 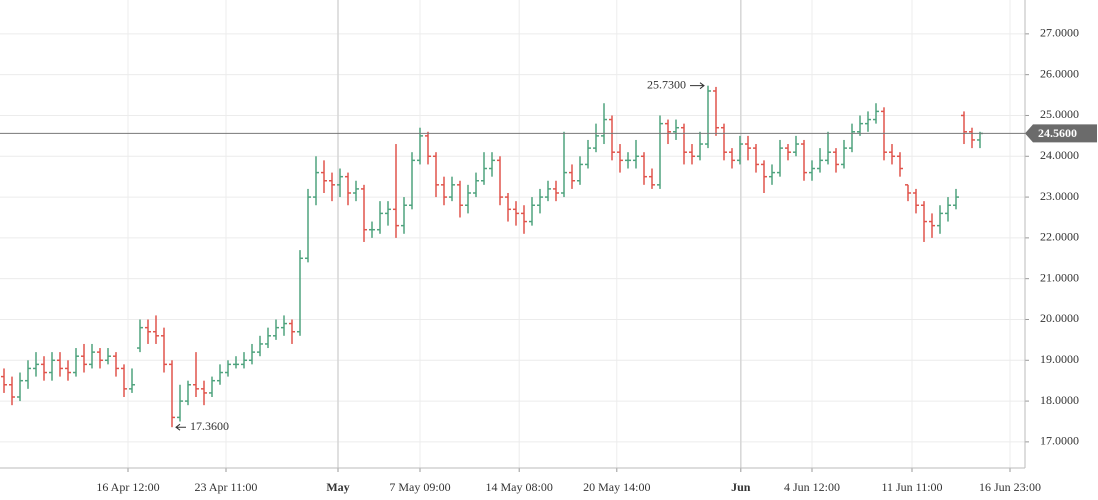 I want to click on x-tick-label: 4 Jun 12:00, so click(x=812, y=487).